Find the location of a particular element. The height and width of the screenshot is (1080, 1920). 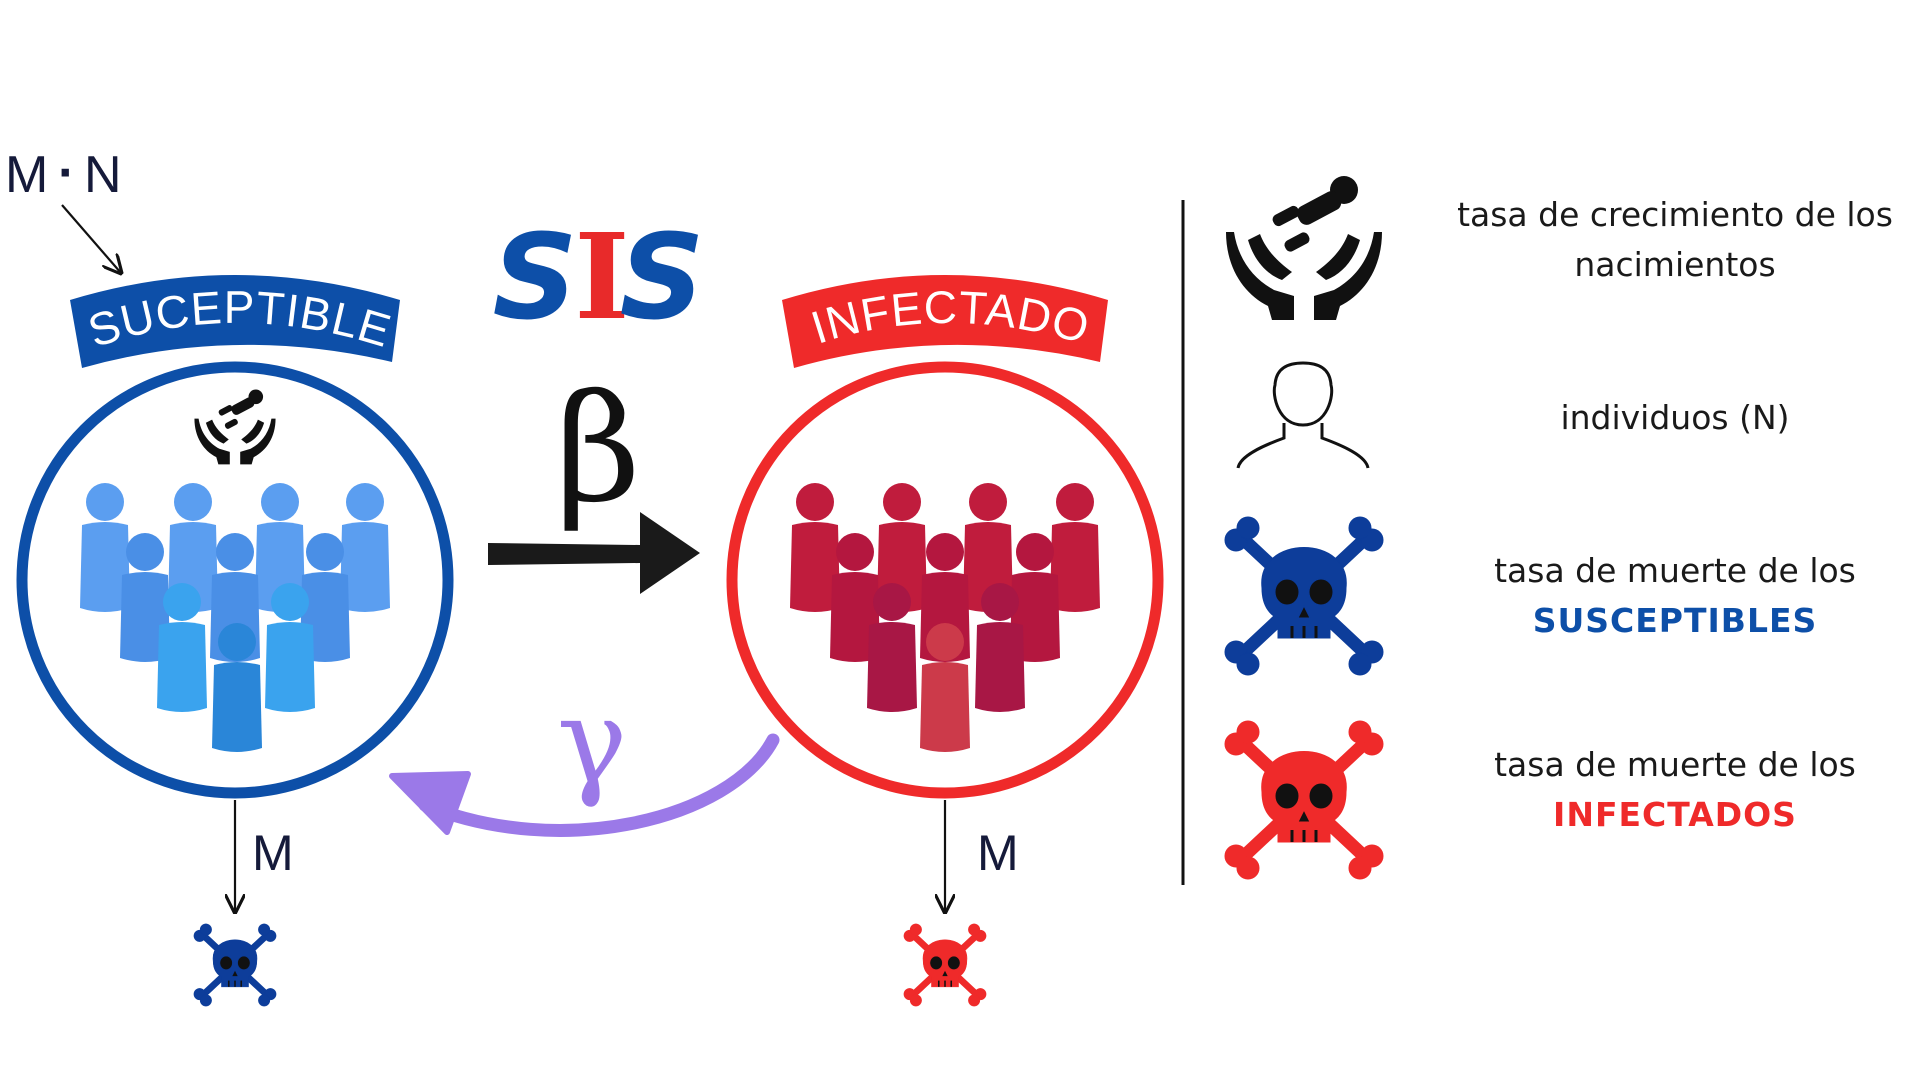

infected-death-rate: M is located at coordinates (998, 853).